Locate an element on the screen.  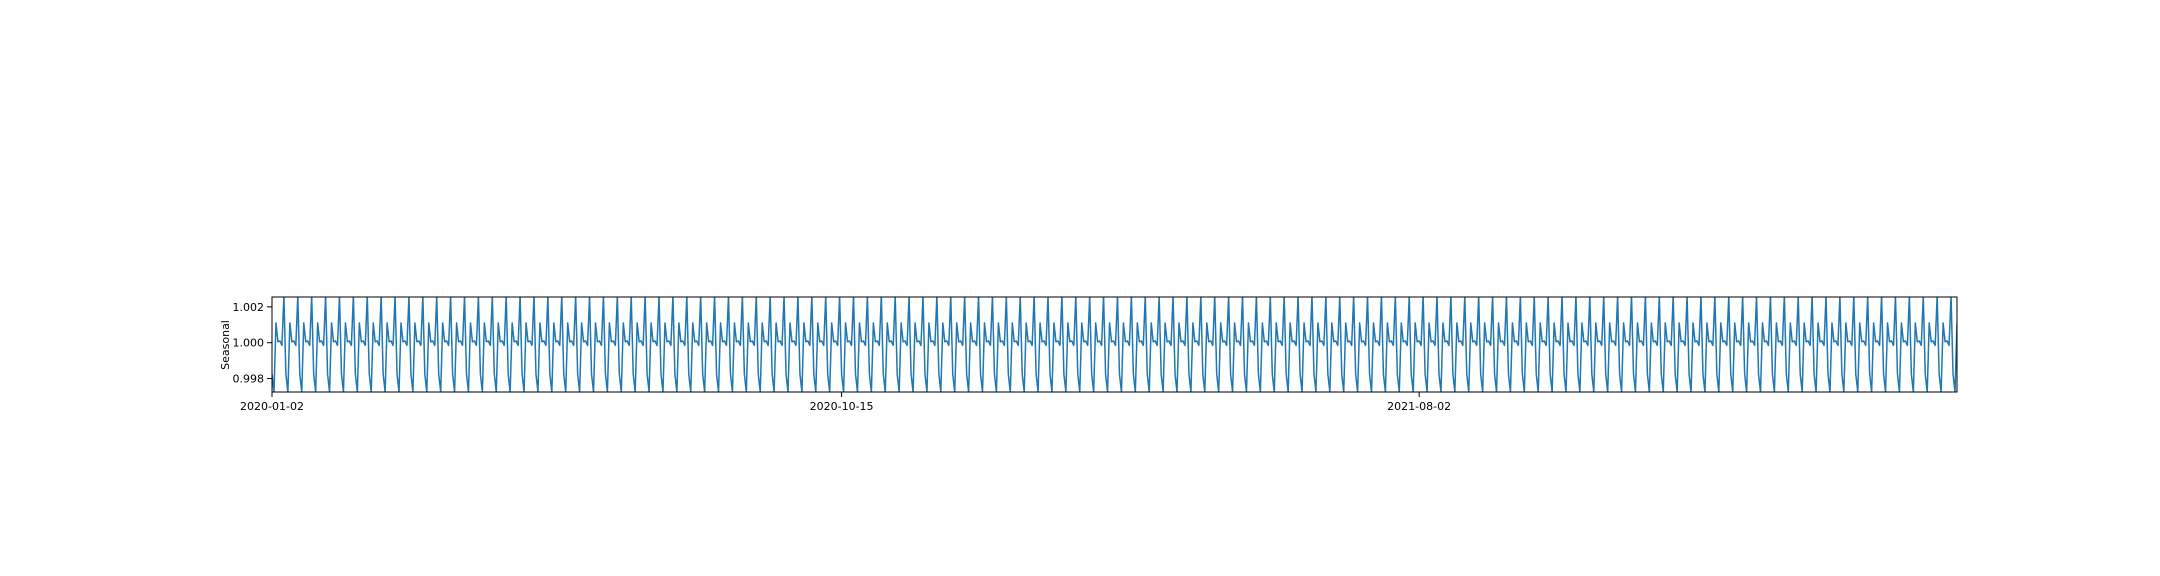
x-tick-label: 2020-10-15 is located at coordinates (842, 406).